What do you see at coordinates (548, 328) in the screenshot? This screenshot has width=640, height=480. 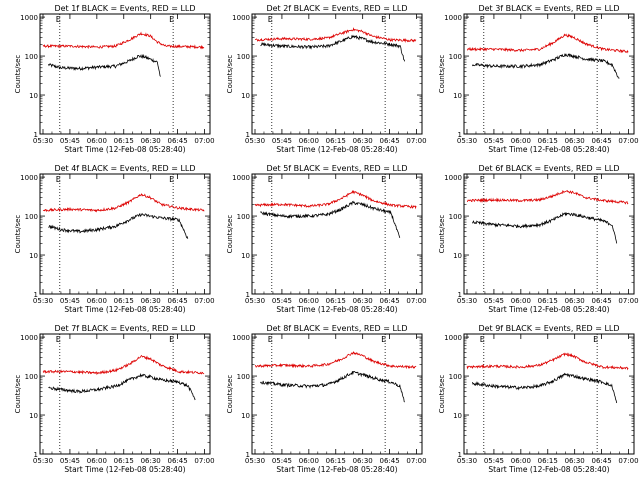 I see `chart-title: Det 9f BLACK = Events, RED = LLD` at bounding box center [548, 328].